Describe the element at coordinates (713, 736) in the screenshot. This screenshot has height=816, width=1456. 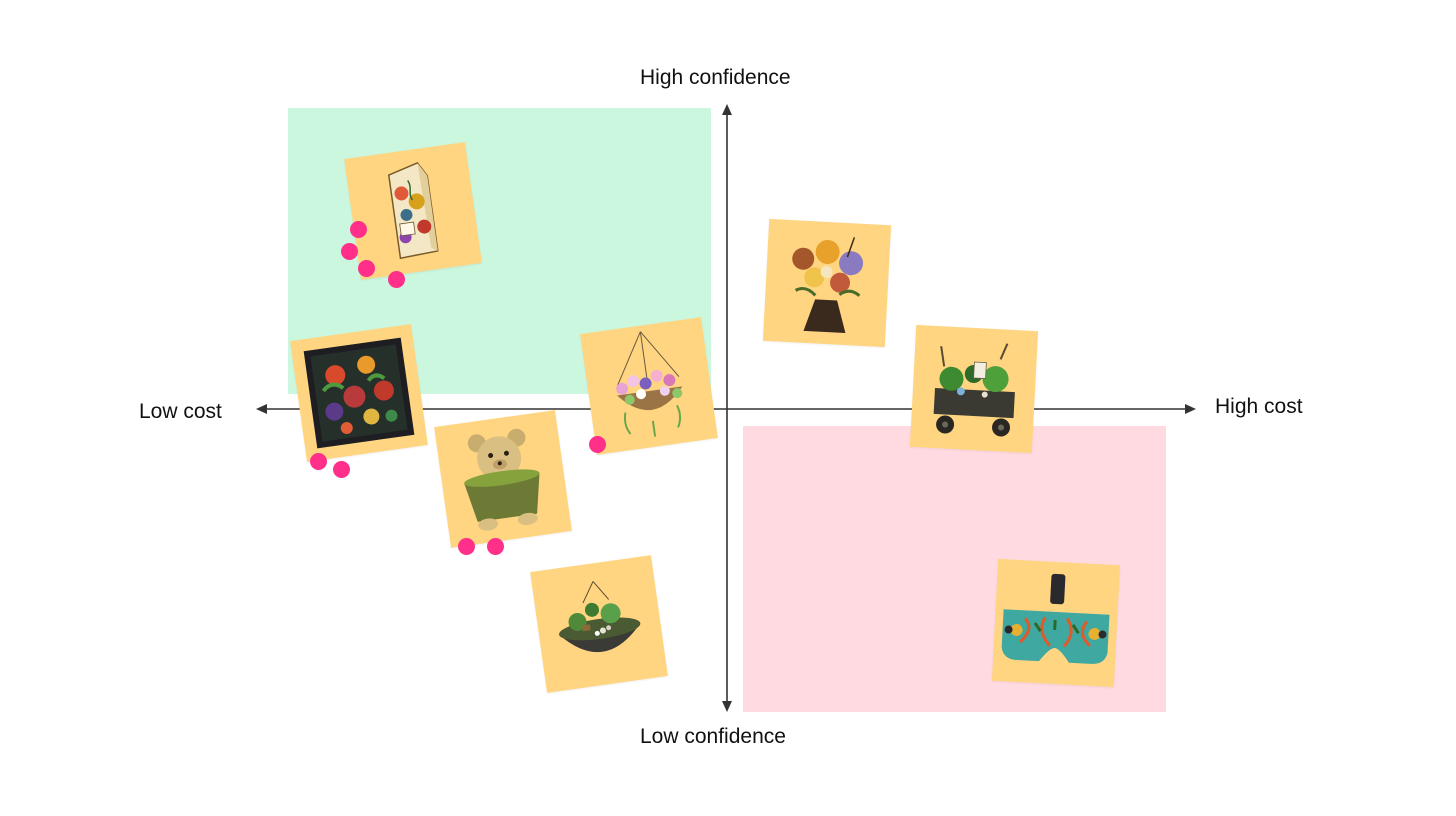
I see `axis-label-bottom: Low confidence` at that location.